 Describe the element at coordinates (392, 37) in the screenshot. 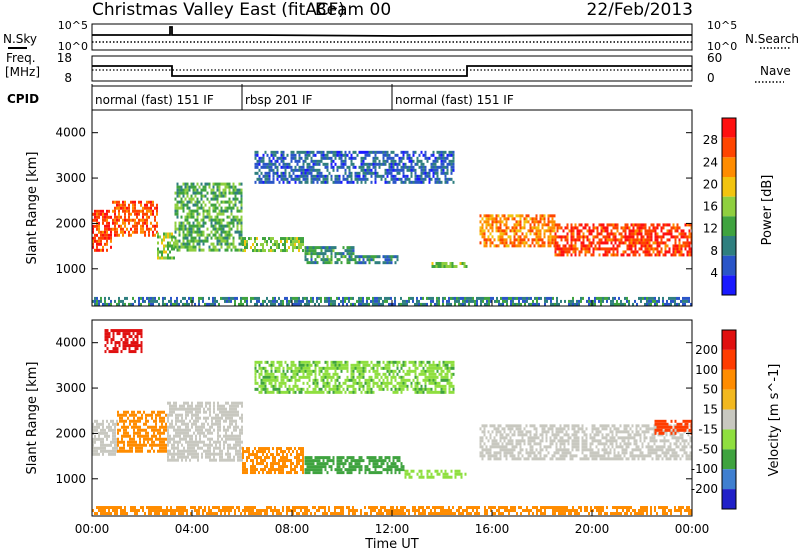

I see `noise-panel-frame` at that location.